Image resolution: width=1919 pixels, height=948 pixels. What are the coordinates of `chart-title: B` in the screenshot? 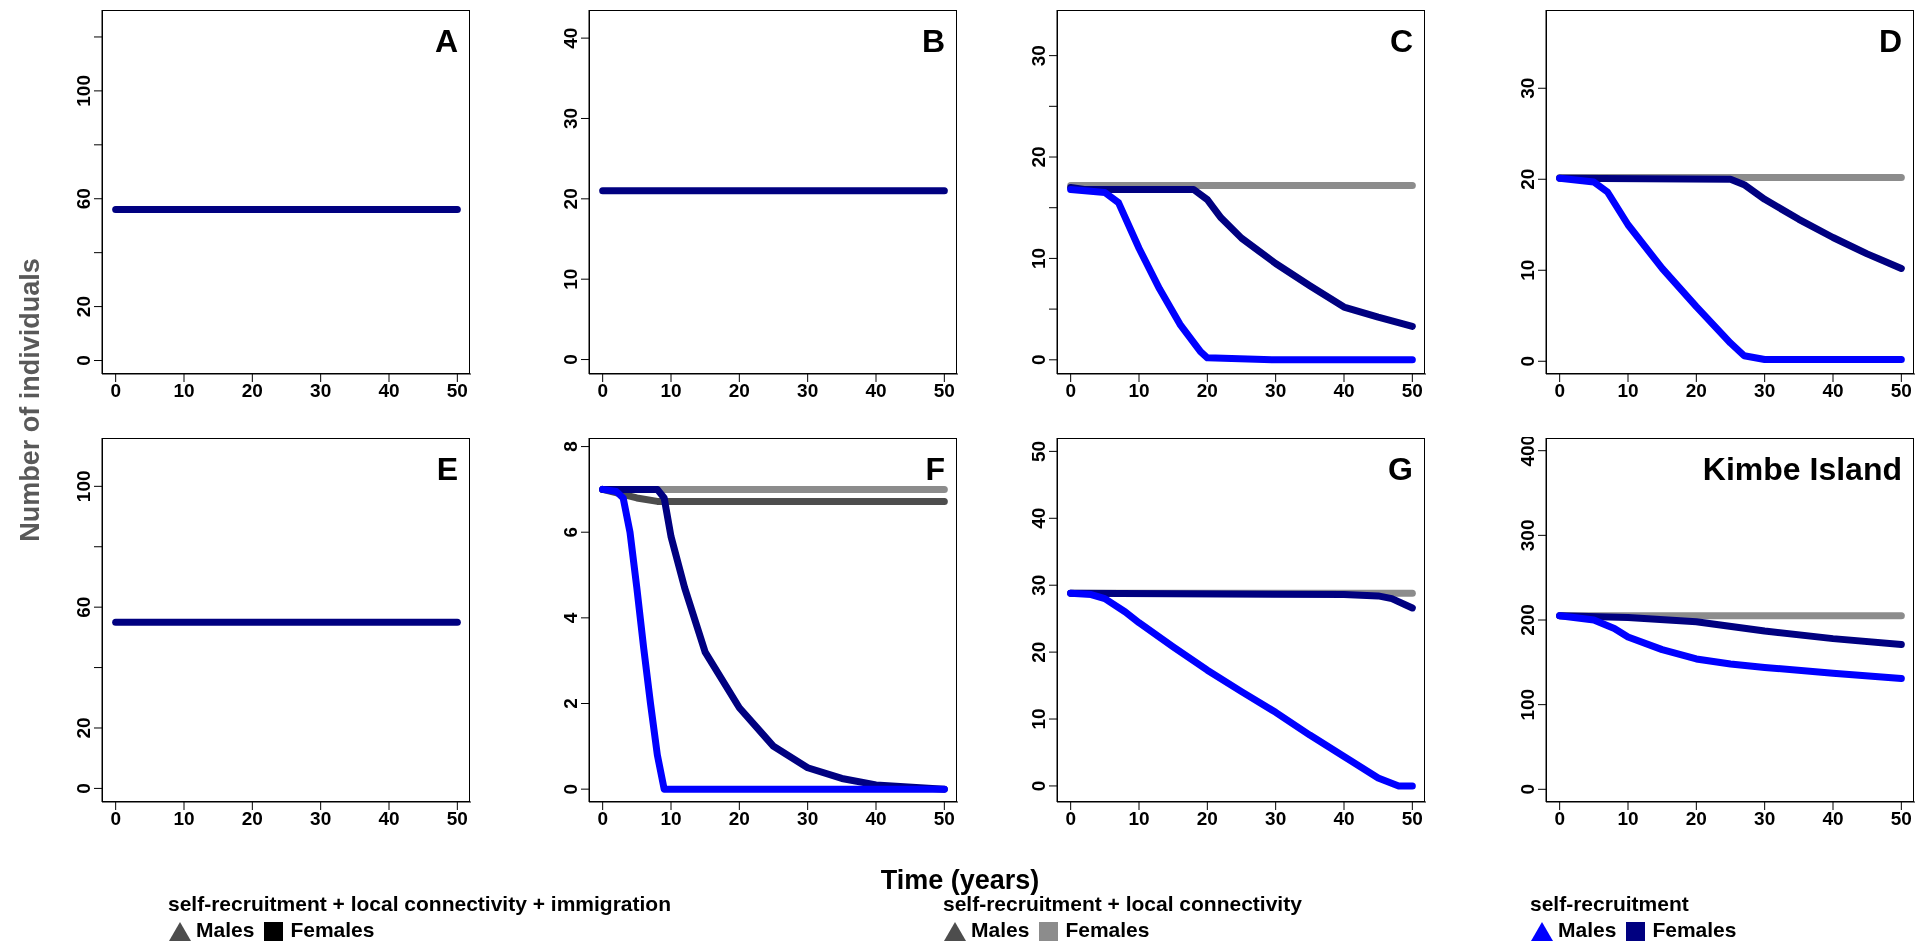 It's located at (933, 41).